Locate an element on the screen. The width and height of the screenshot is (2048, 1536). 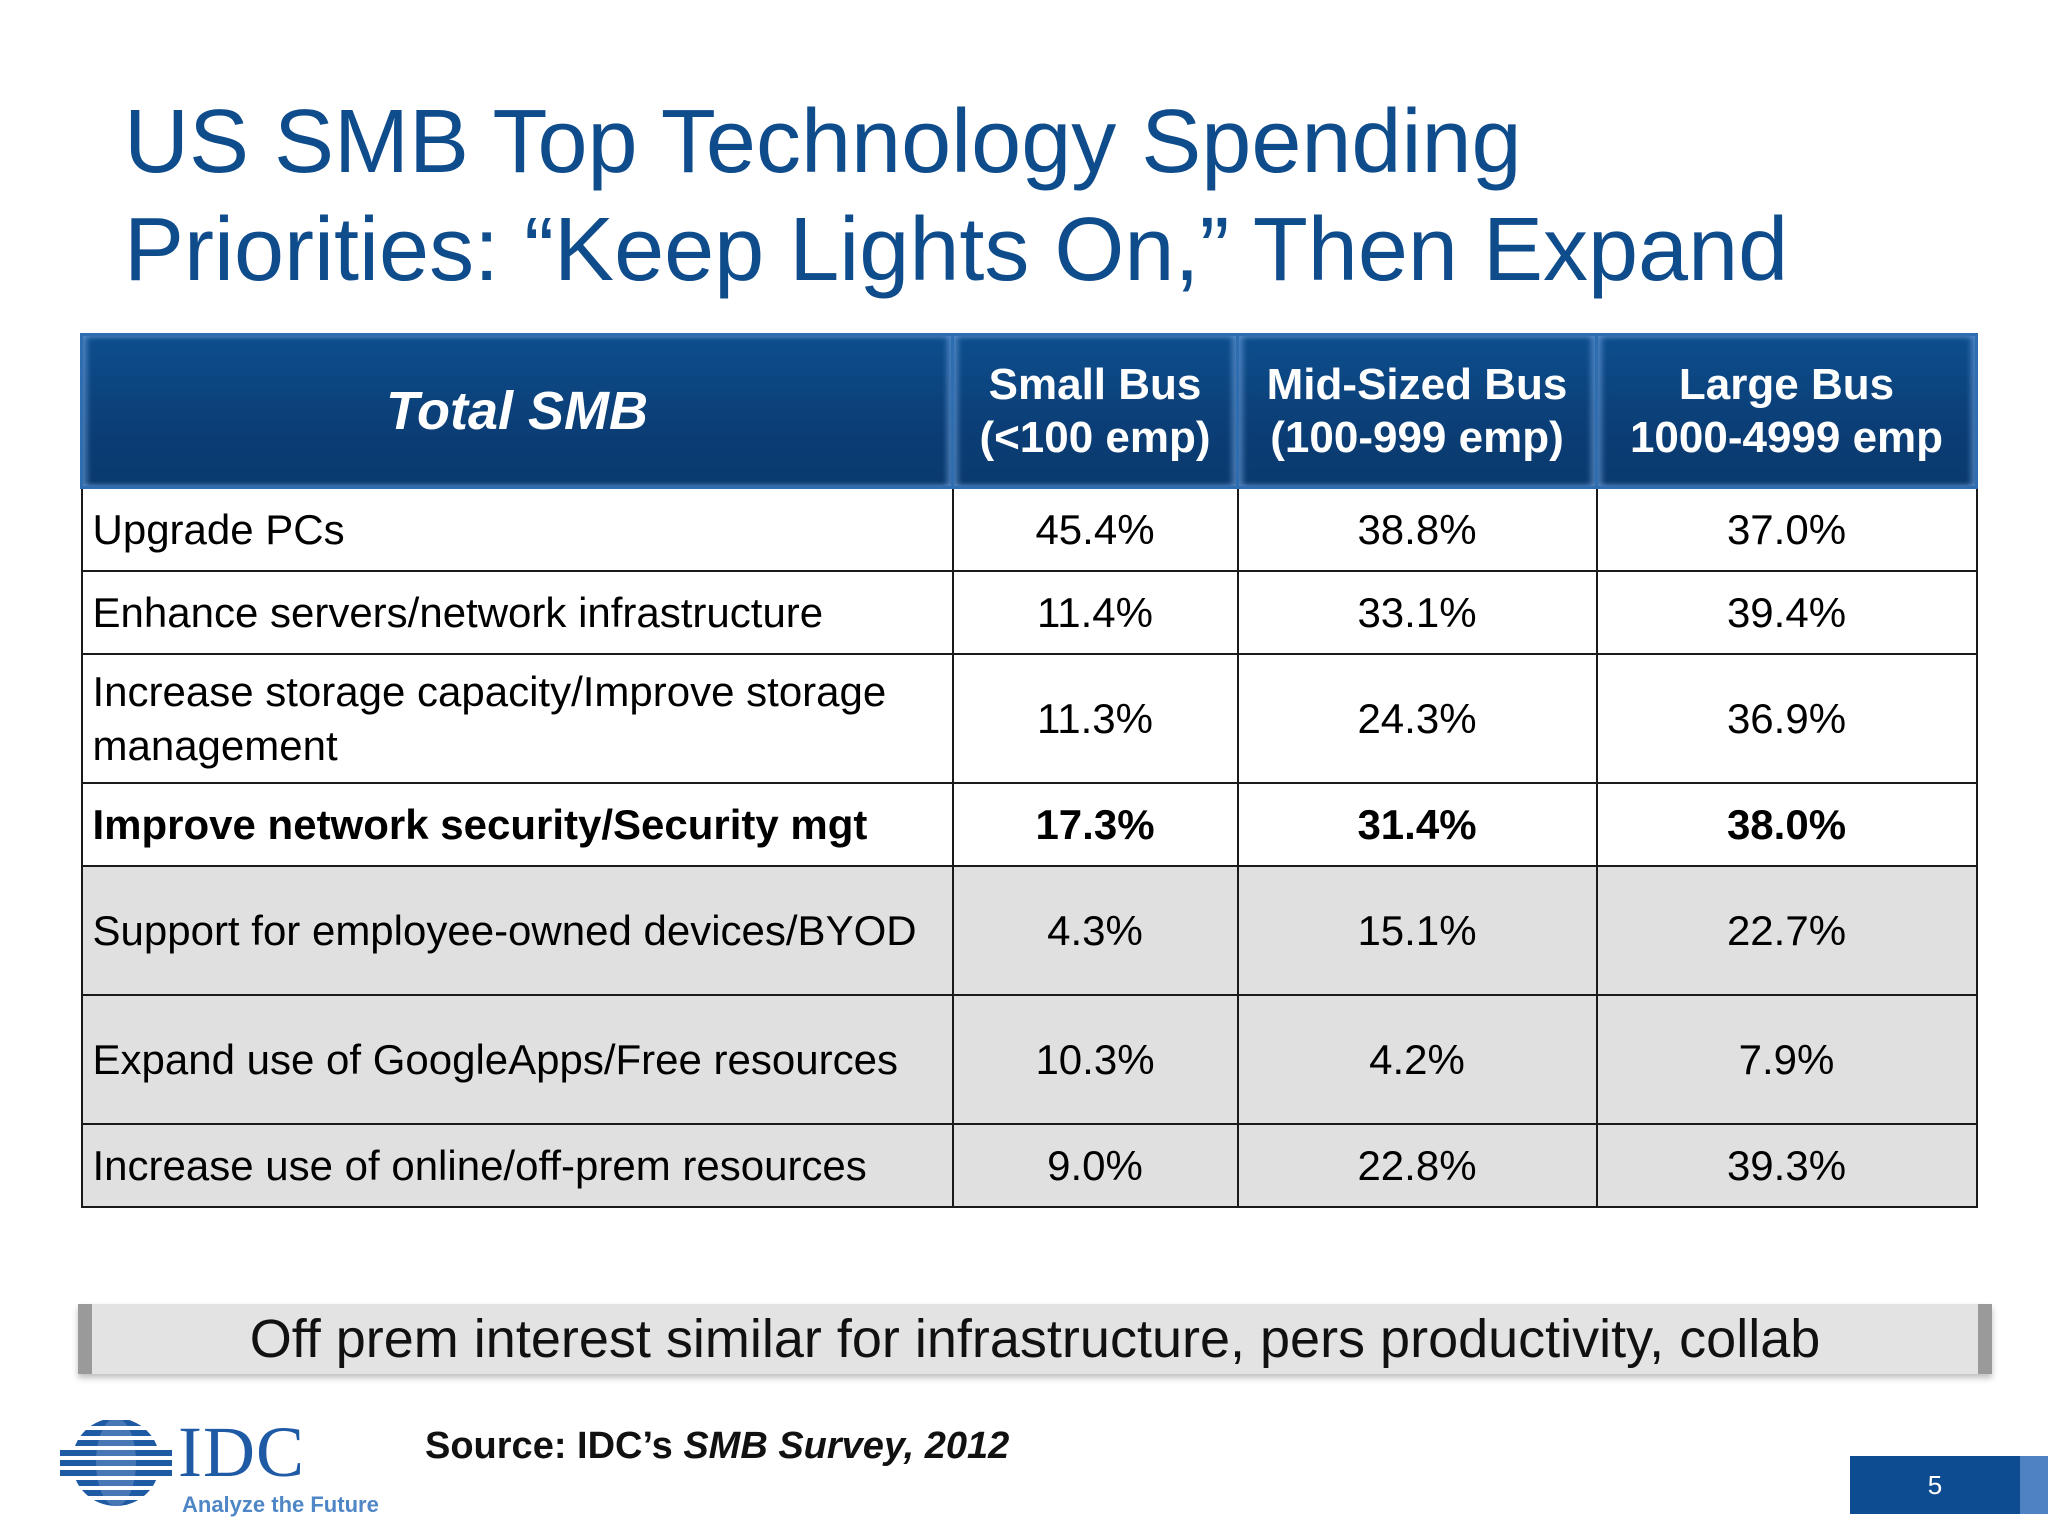
small-bus-value: 9.0% is located at coordinates (1095, 1165).